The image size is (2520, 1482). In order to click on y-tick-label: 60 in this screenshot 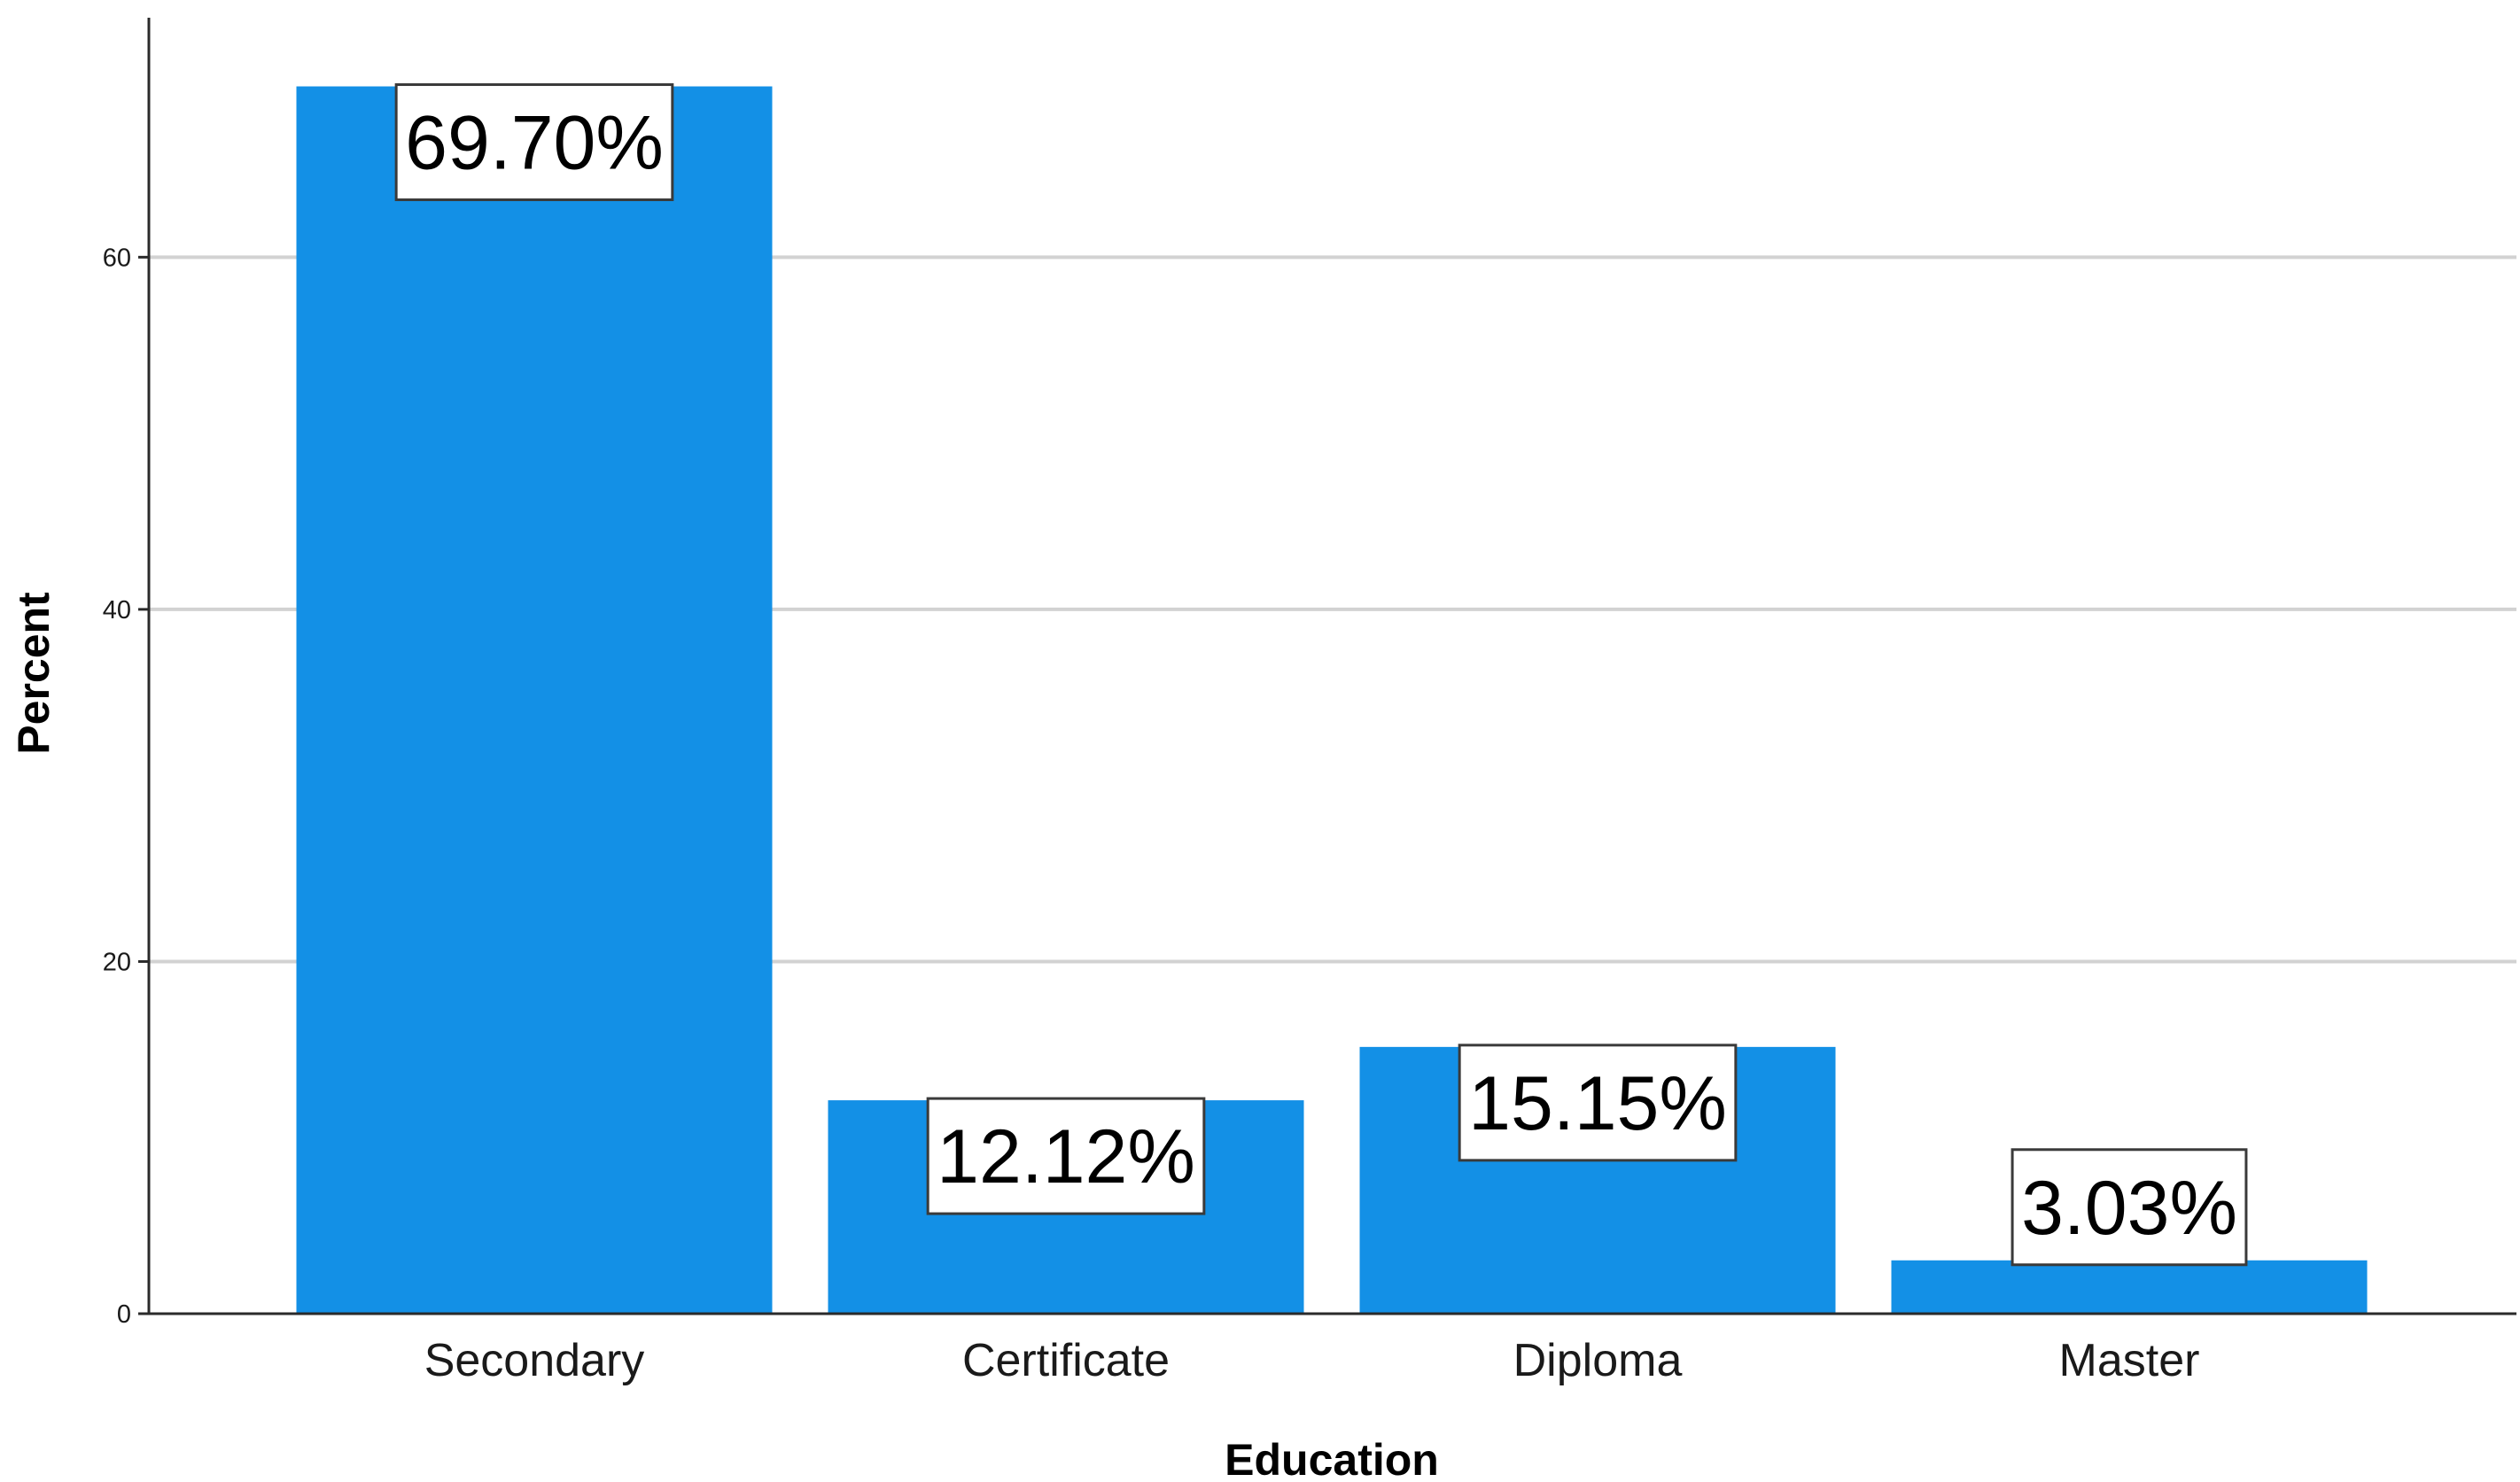, I will do `click(117, 258)`.